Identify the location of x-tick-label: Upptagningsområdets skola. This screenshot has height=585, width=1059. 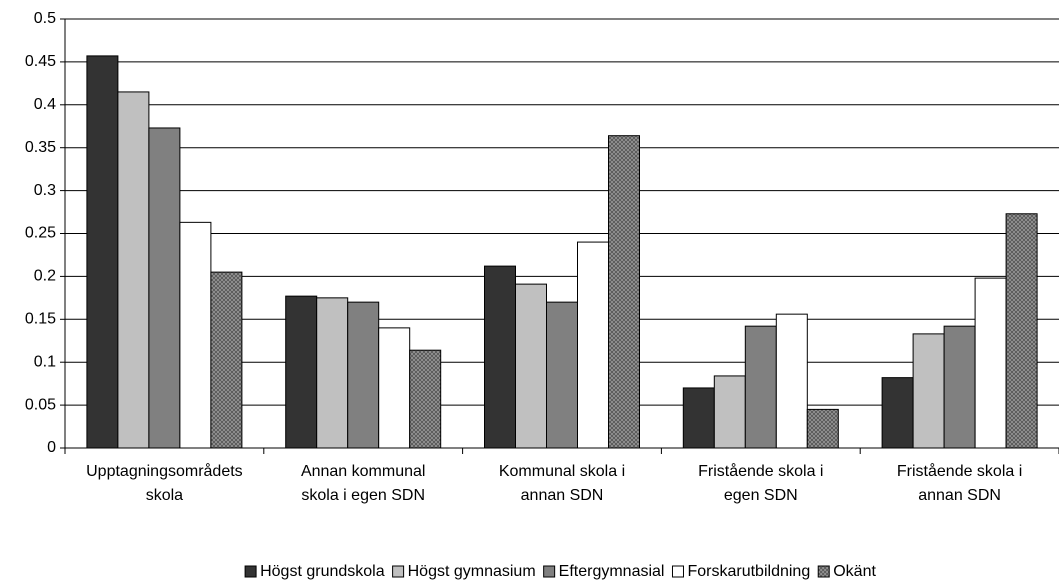
(164, 483).